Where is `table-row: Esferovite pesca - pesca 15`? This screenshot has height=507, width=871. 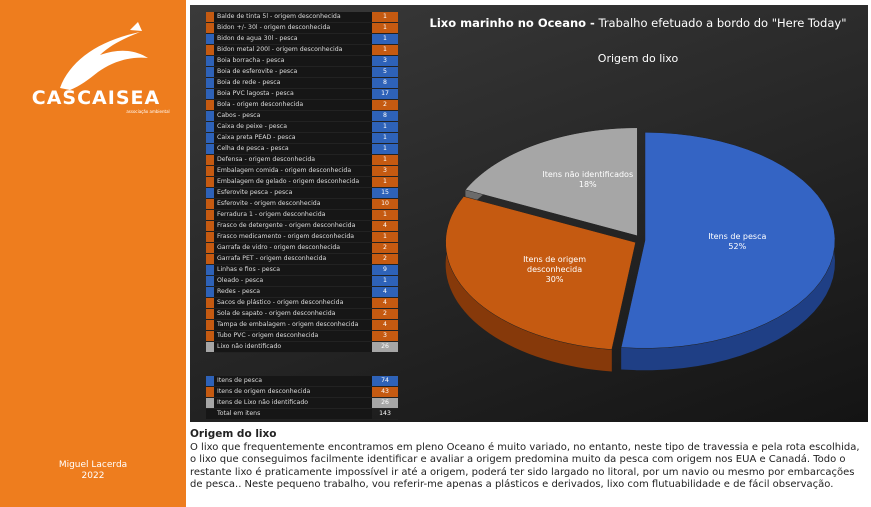 table-row: Esferovite pesca - pesca 15 is located at coordinates (302, 193).